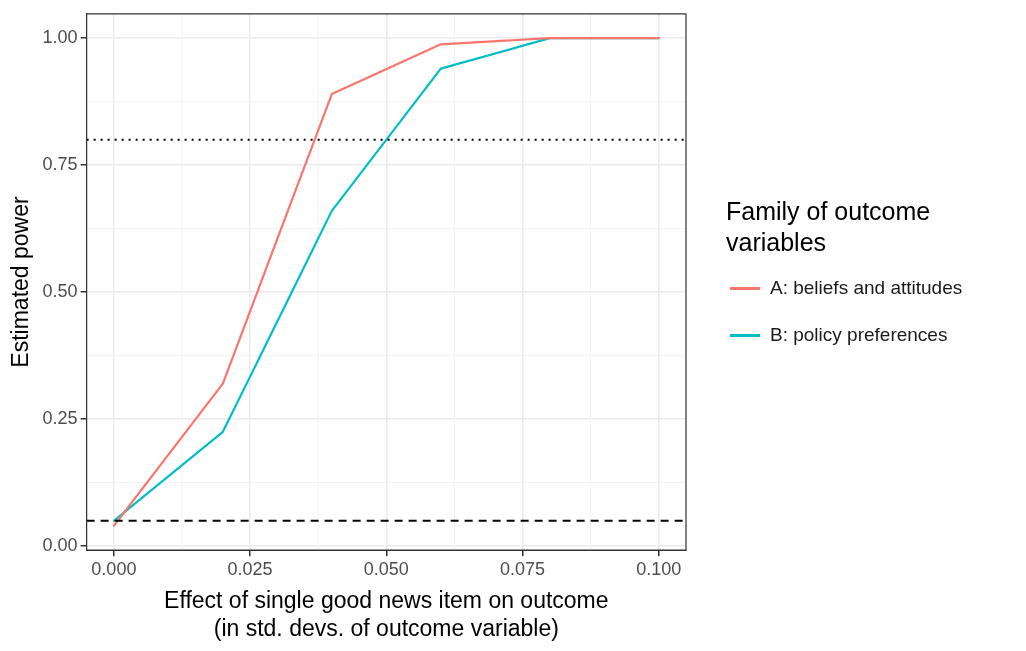 This screenshot has width=1026, height=651. I want to click on legend-label: A: beliefs and attitudes, so click(866, 288).